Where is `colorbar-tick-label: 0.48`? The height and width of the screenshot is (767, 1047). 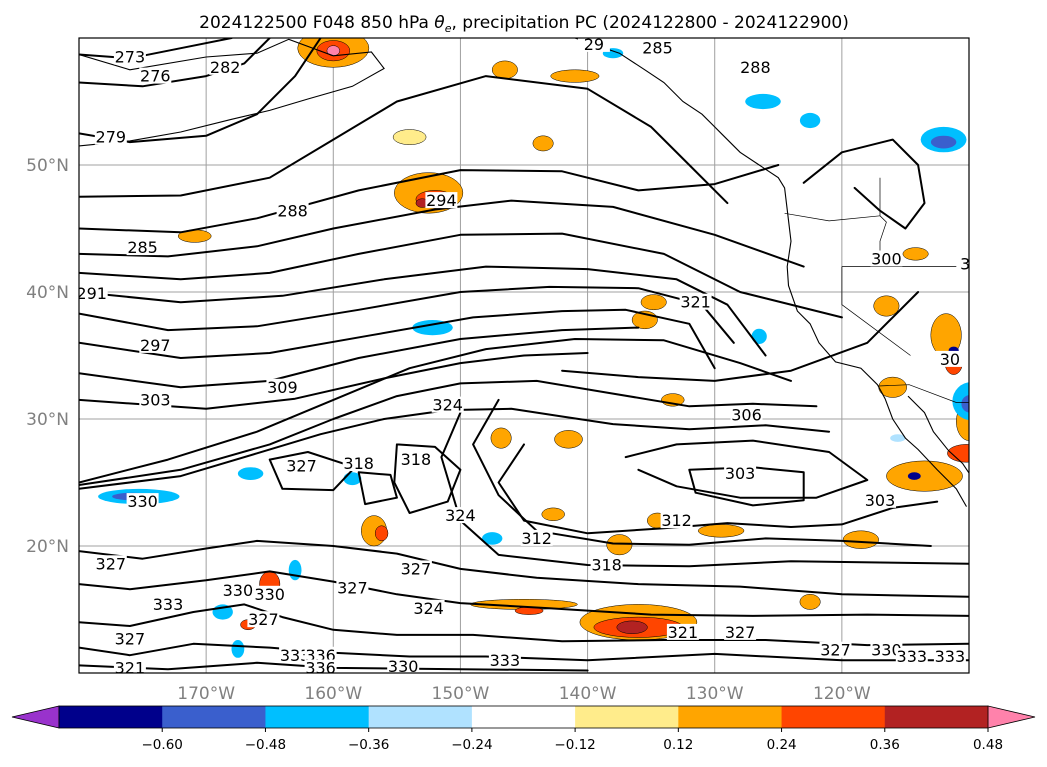
colorbar-tick-label: 0.48 is located at coordinates (988, 745).